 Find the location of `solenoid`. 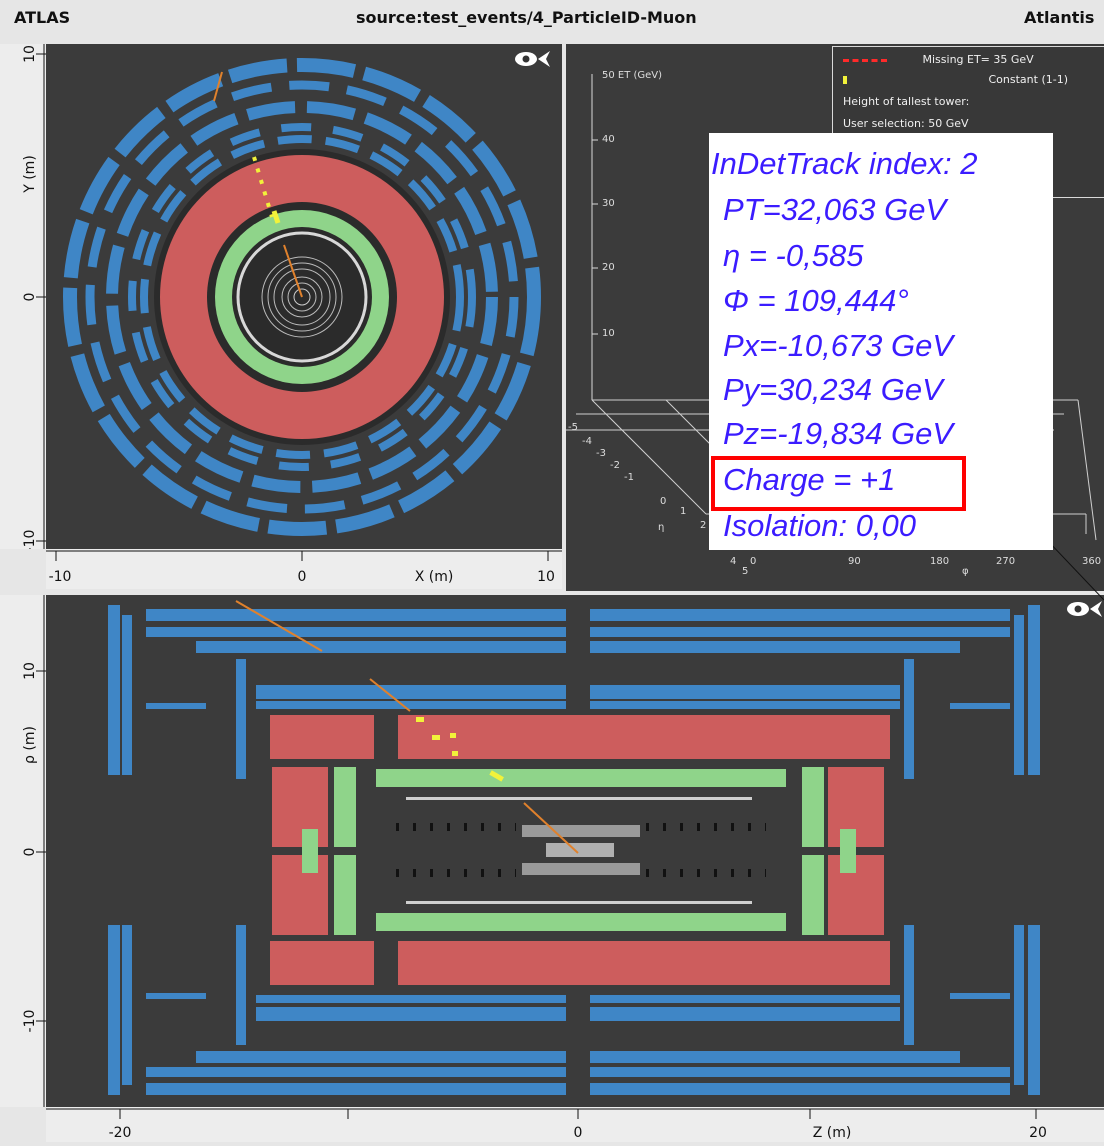

solenoid is located at coordinates (302, 297).